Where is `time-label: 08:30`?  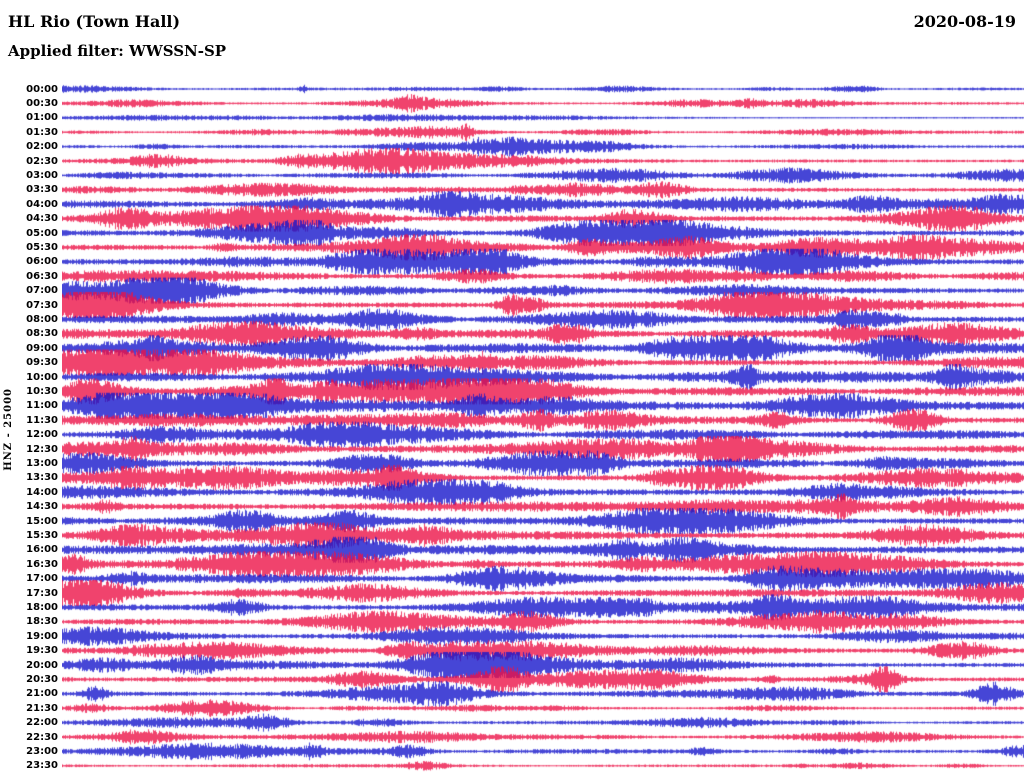 time-label: 08:30 is located at coordinates (42, 334).